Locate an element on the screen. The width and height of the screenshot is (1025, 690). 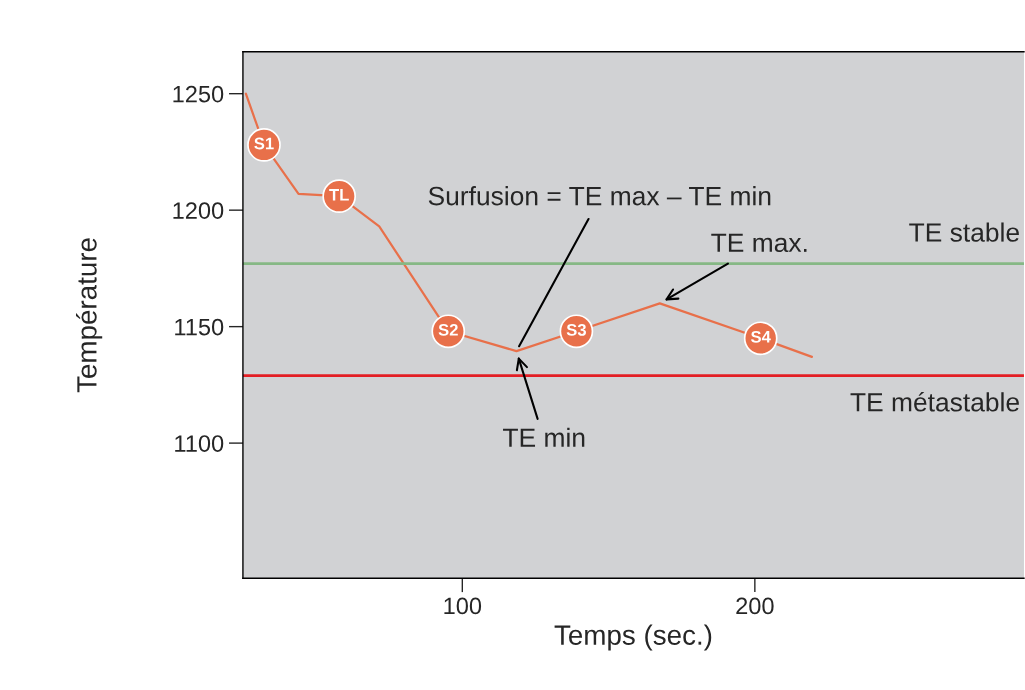
annotation: TE min is located at coordinates (544, 437).